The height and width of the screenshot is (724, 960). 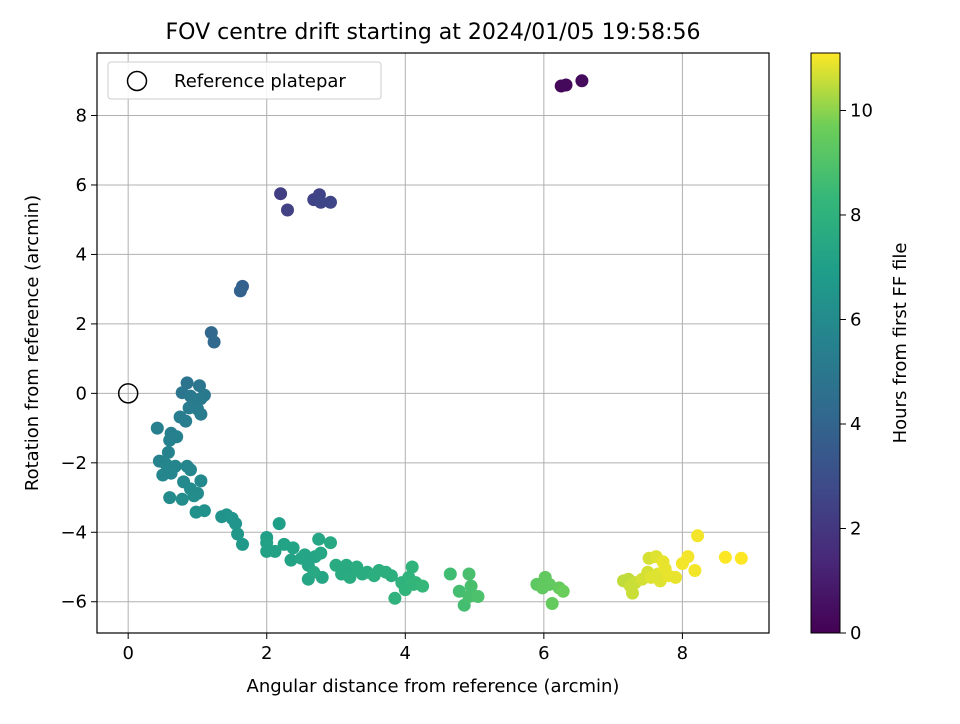 What do you see at coordinates (81, 254) in the screenshot?
I see `y-tick-label: 4` at bounding box center [81, 254].